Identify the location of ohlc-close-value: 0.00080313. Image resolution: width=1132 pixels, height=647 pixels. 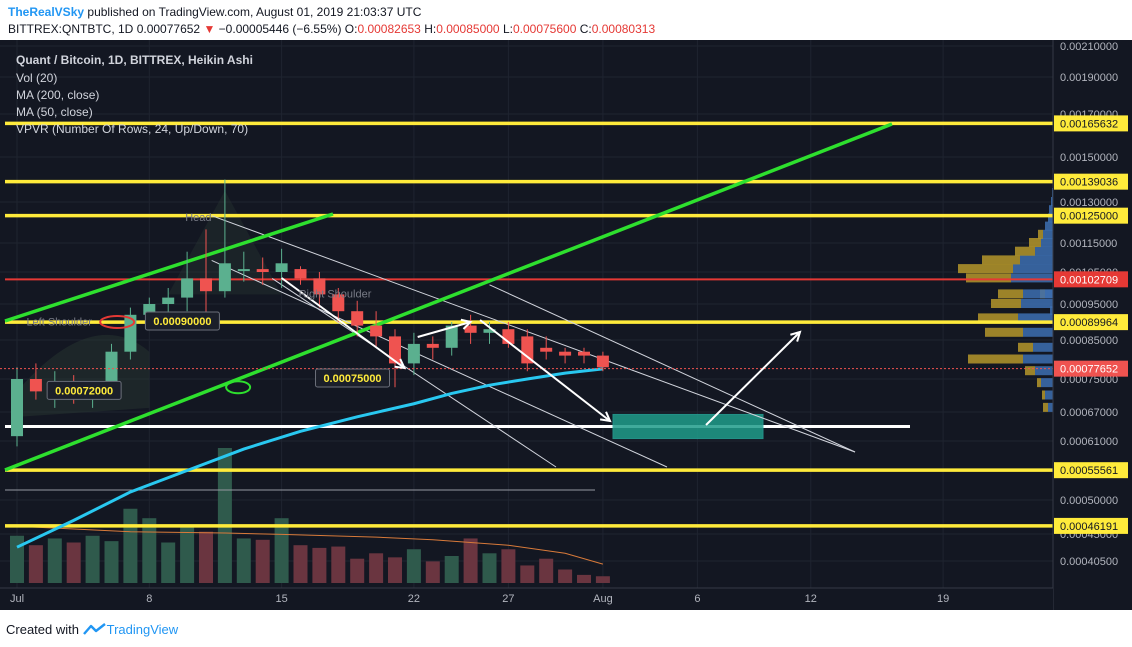
(623, 29).